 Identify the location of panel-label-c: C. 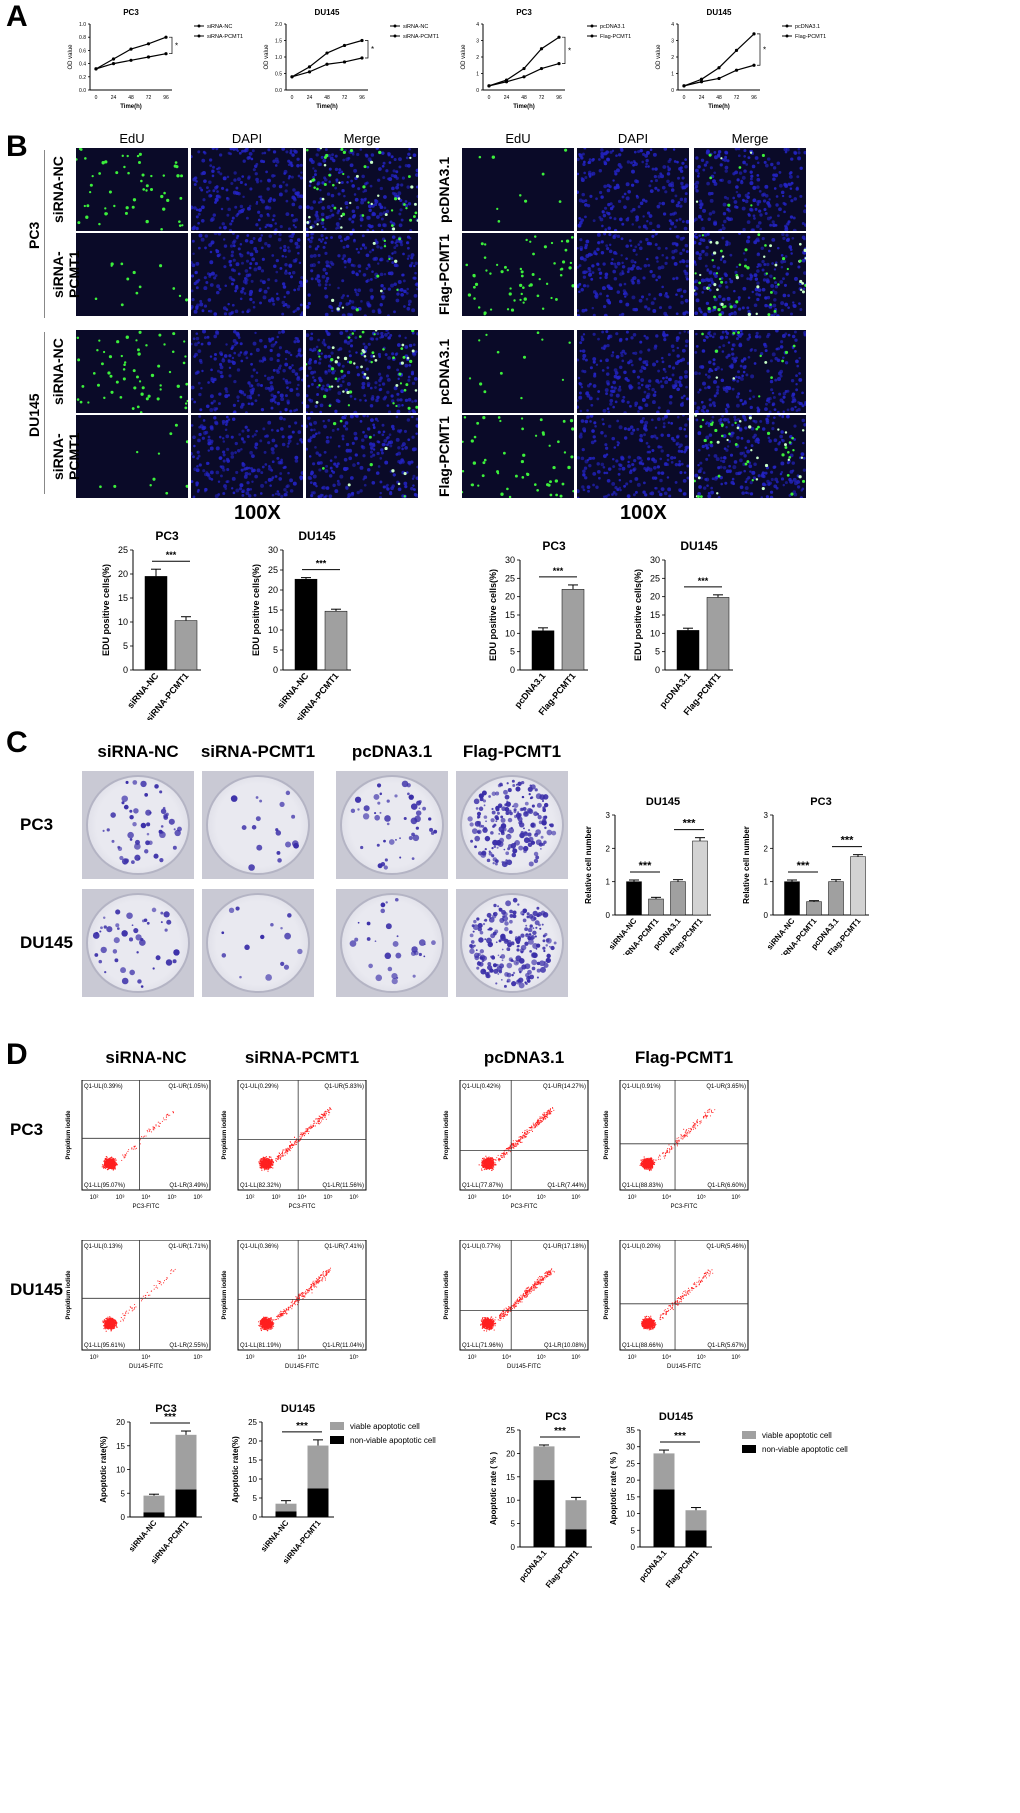
(17, 742).